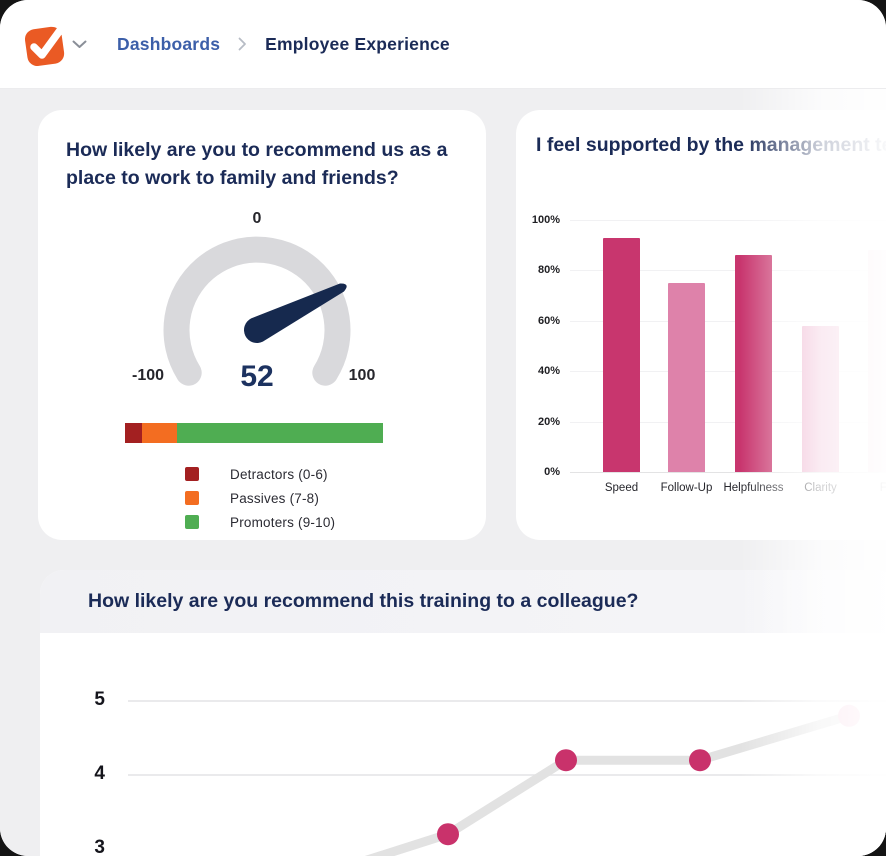 This screenshot has width=886, height=856. I want to click on nps-distribution-bar, so click(254, 433).